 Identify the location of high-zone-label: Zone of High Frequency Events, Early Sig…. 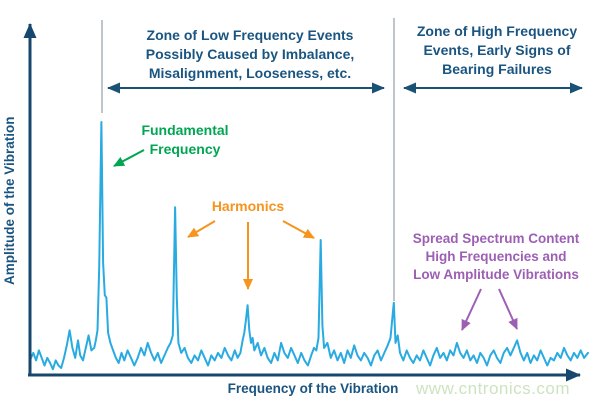
(497, 50).